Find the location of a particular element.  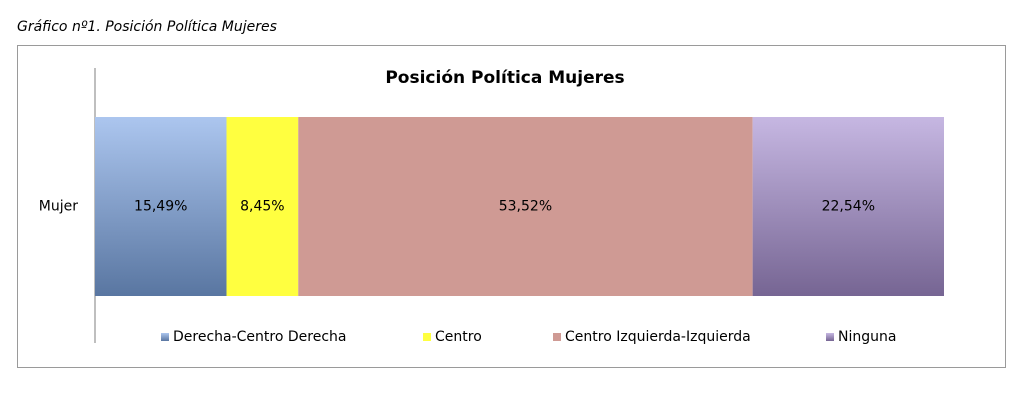

data-label: 15,49% is located at coordinates (160, 207).